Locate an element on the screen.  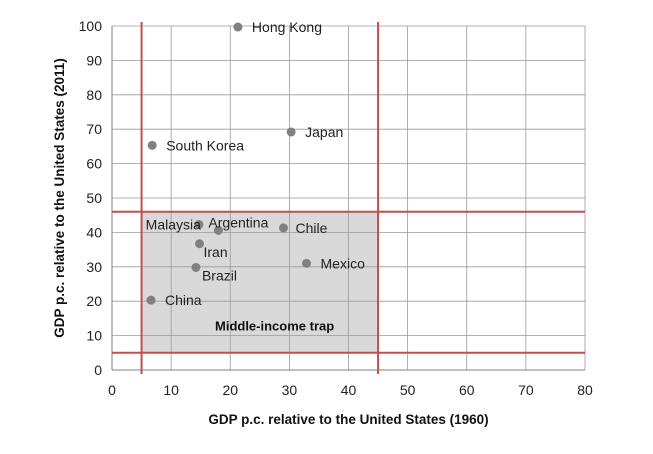
y-tick-label: 60 is located at coordinates (94, 164).